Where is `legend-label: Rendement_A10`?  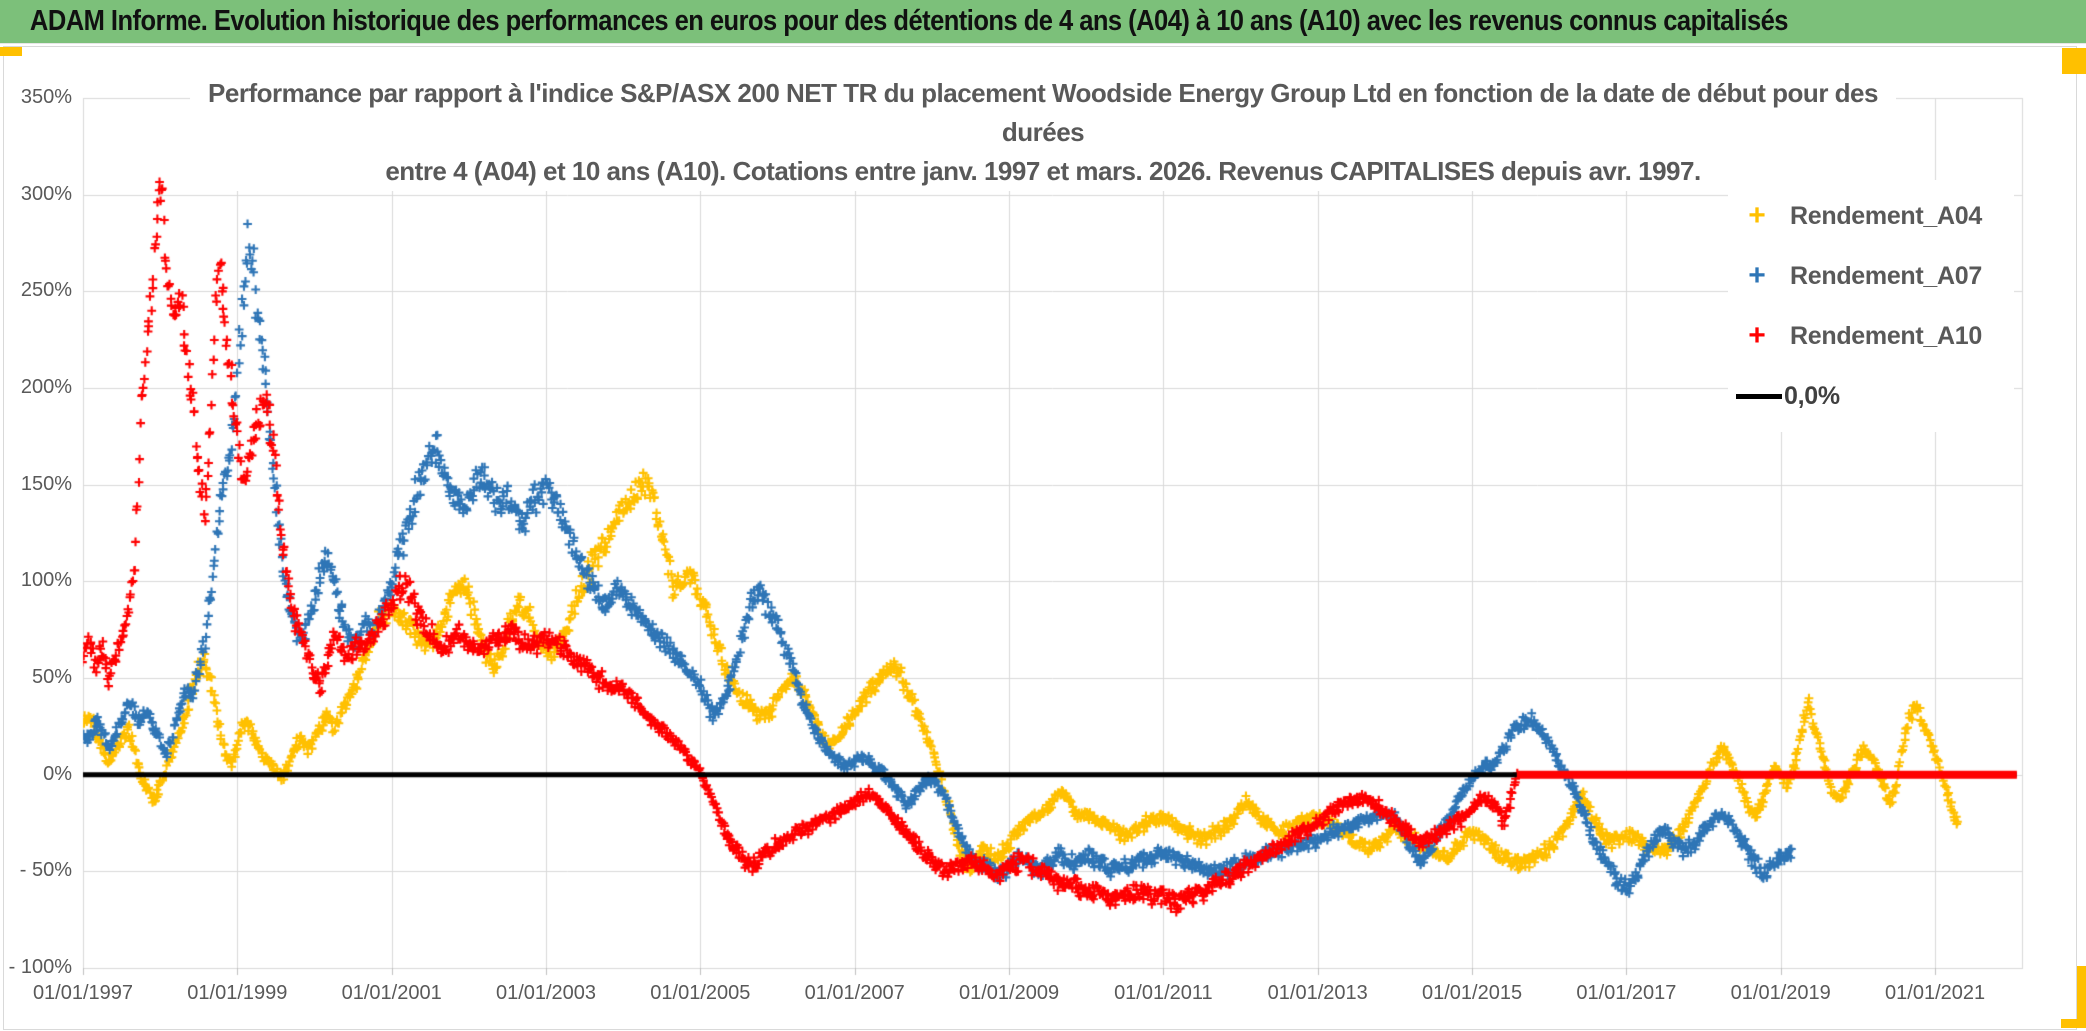
legend-label: Rendement_A10 is located at coordinates (1886, 335).